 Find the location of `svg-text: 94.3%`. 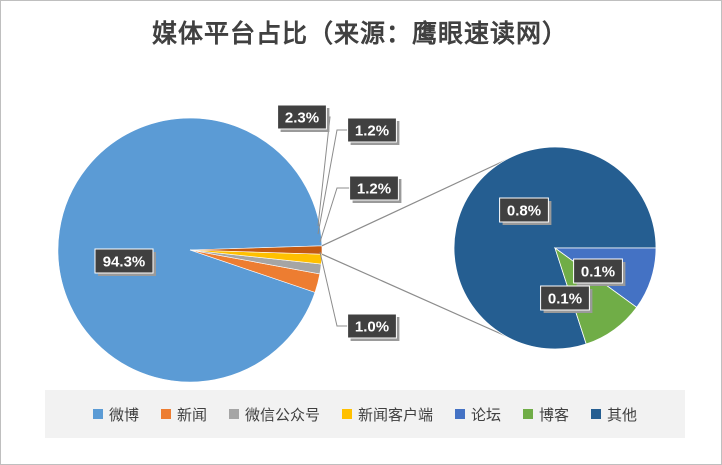

svg-text: 94.3% is located at coordinates (124, 262).